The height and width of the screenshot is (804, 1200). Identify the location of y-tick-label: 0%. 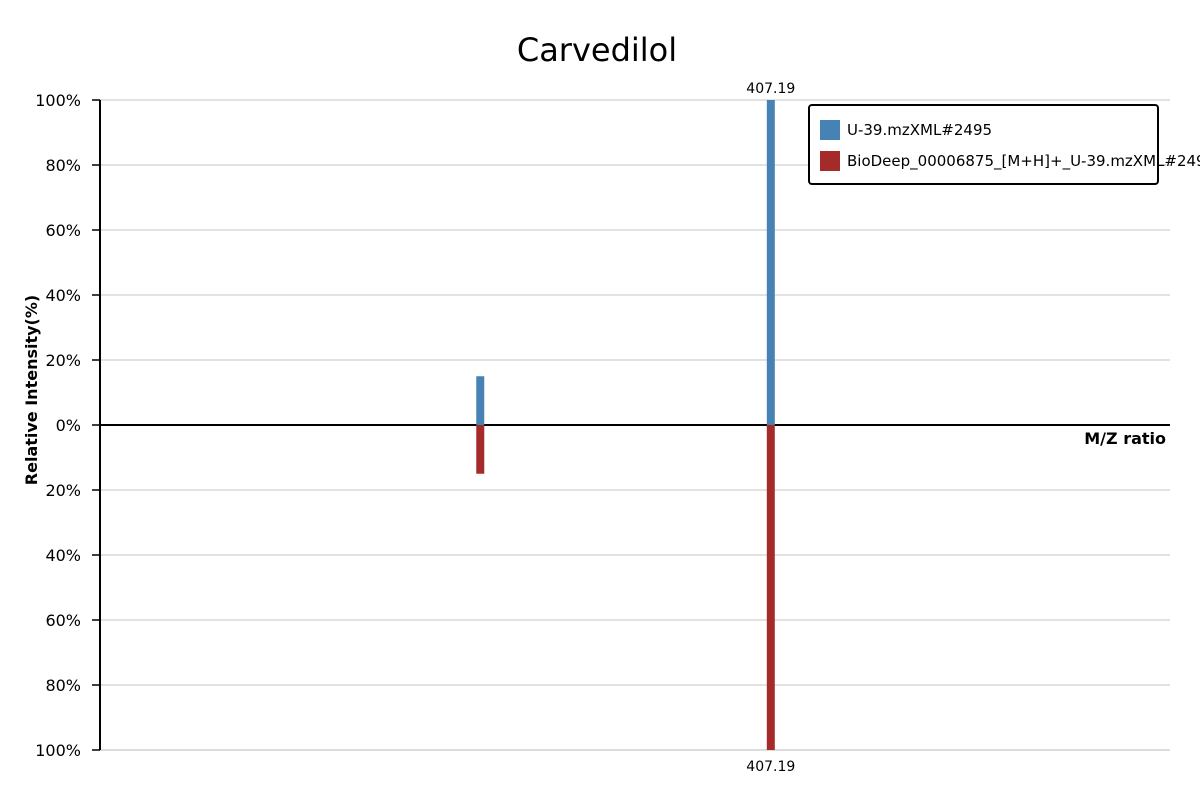
(68, 425).